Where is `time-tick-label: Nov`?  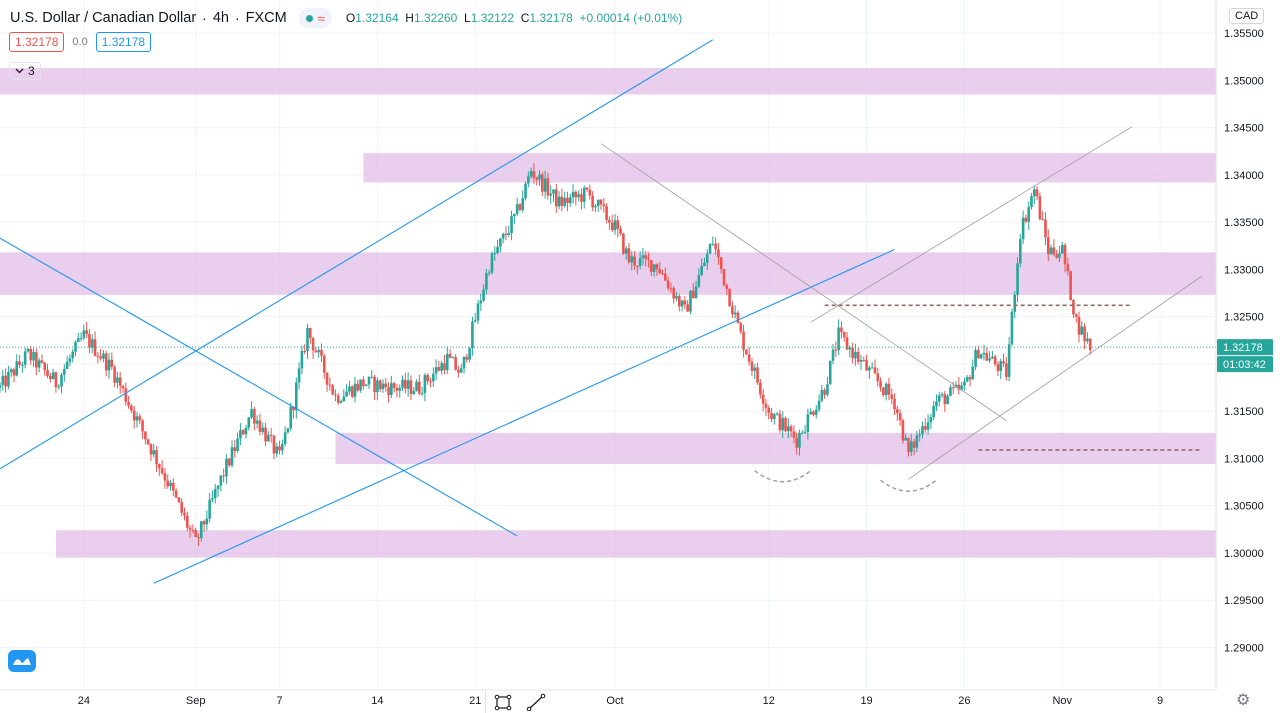 time-tick-label: Nov is located at coordinates (1062, 701).